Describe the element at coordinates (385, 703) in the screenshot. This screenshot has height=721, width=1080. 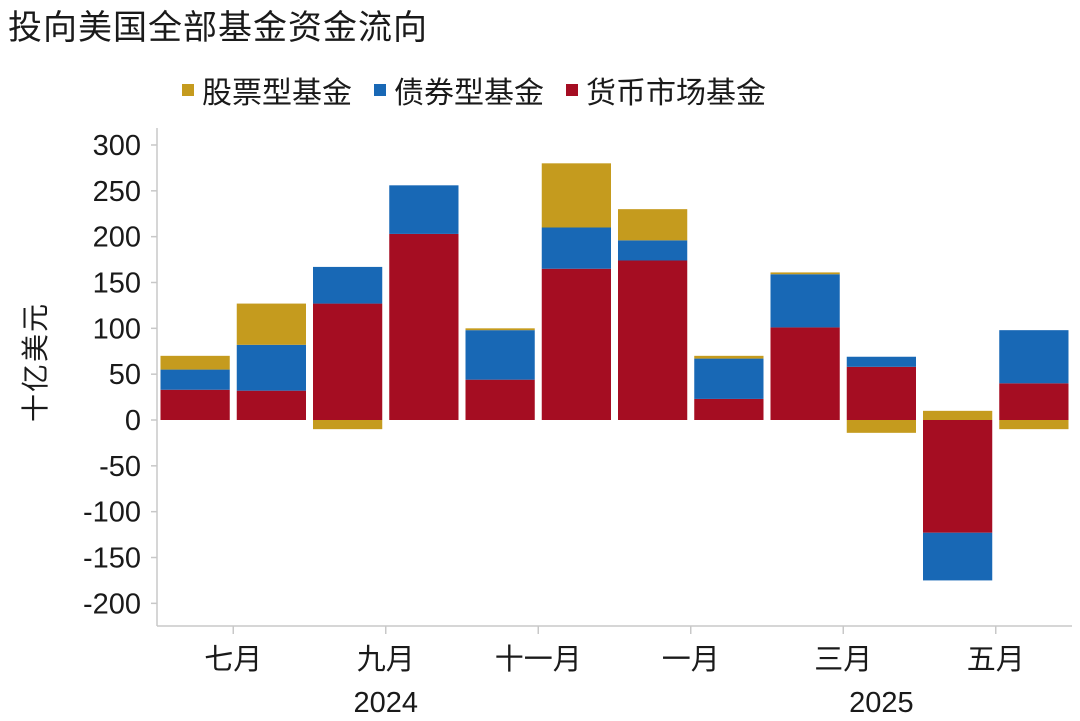
I see `year-label-2024: 2024` at that location.